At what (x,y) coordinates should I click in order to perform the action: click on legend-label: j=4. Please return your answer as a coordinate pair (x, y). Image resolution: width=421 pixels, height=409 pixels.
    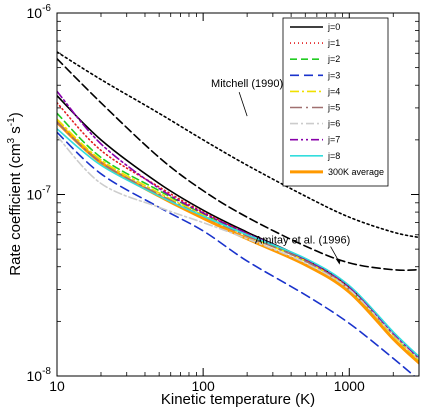
    Looking at the image, I should click on (333, 91).